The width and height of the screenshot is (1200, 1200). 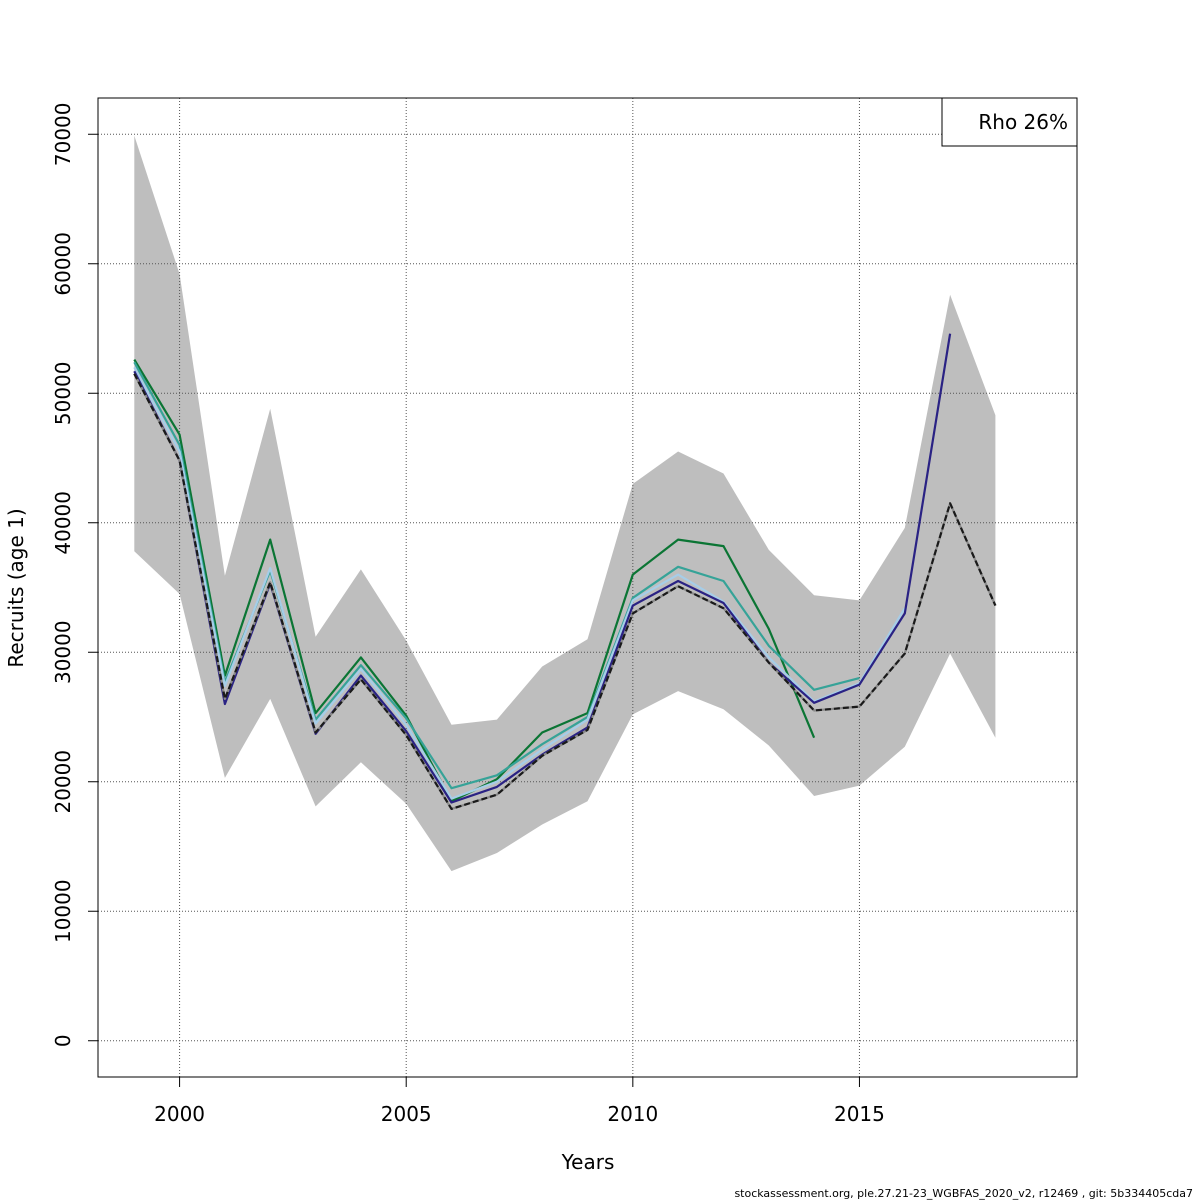 I want to click on x-tick-label: 2015, so click(x=859, y=1114).